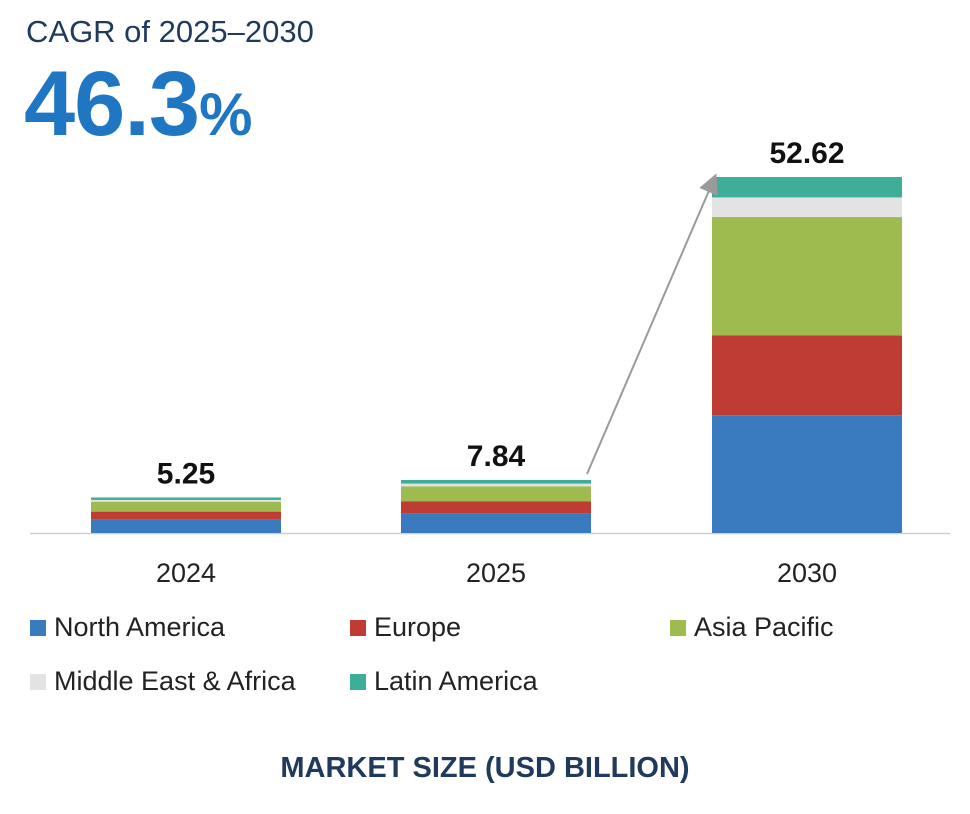  What do you see at coordinates (186, 473) in the screenshot?
I see `bar-total-label: 5.25` at bounding box center [186, 473].